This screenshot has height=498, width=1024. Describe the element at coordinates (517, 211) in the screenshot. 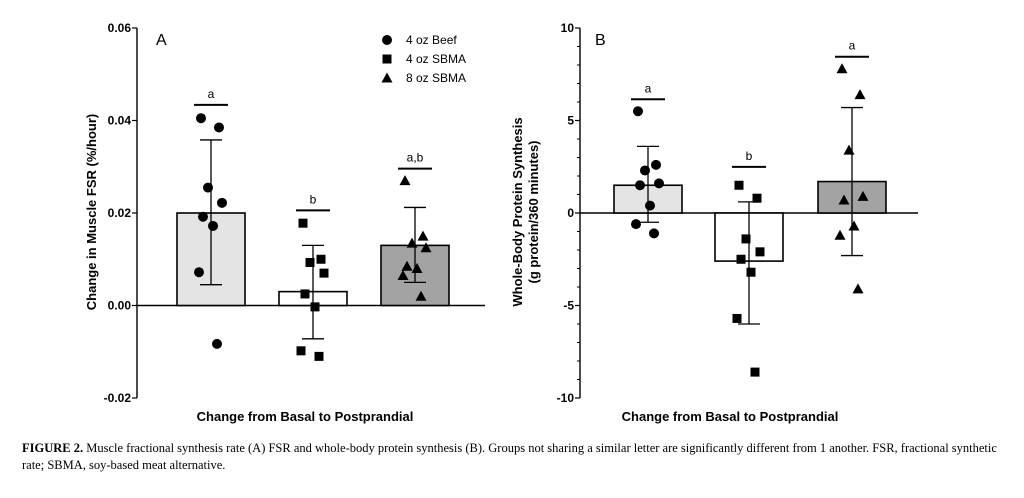

I see `panel-b-ylabel: Whole-Body Protein Synthesis` at that location.